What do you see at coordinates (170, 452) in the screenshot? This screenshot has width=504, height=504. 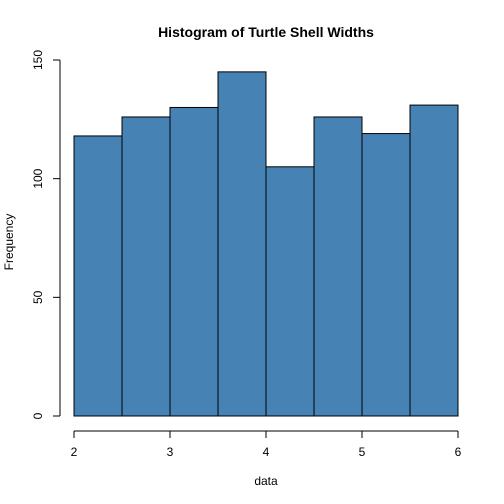 I see `x-tick-label: 3` at bounding box center [170, 452].